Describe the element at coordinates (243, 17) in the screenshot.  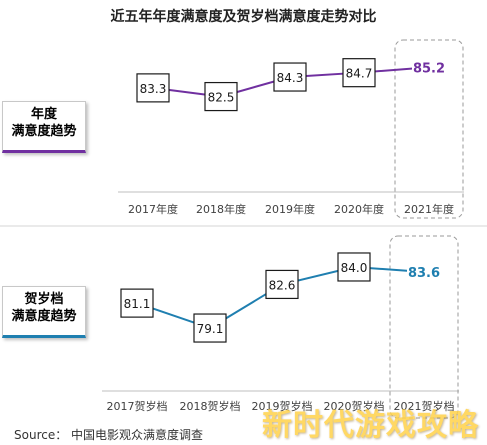
I see `chart-title: 近五年年度满意度及贺岁档满意度走势对比` at that location.